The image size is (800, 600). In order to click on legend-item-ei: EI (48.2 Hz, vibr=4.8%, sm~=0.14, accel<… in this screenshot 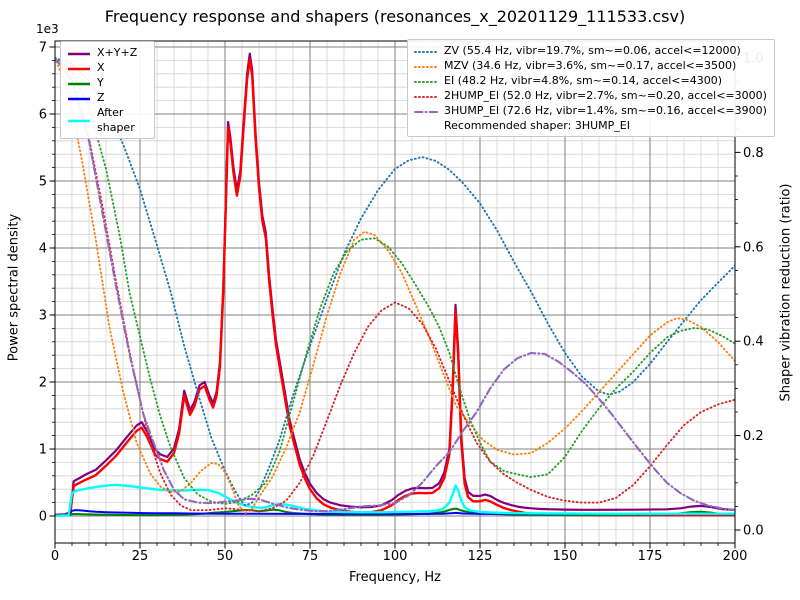, I will do `click(590, 80)`.